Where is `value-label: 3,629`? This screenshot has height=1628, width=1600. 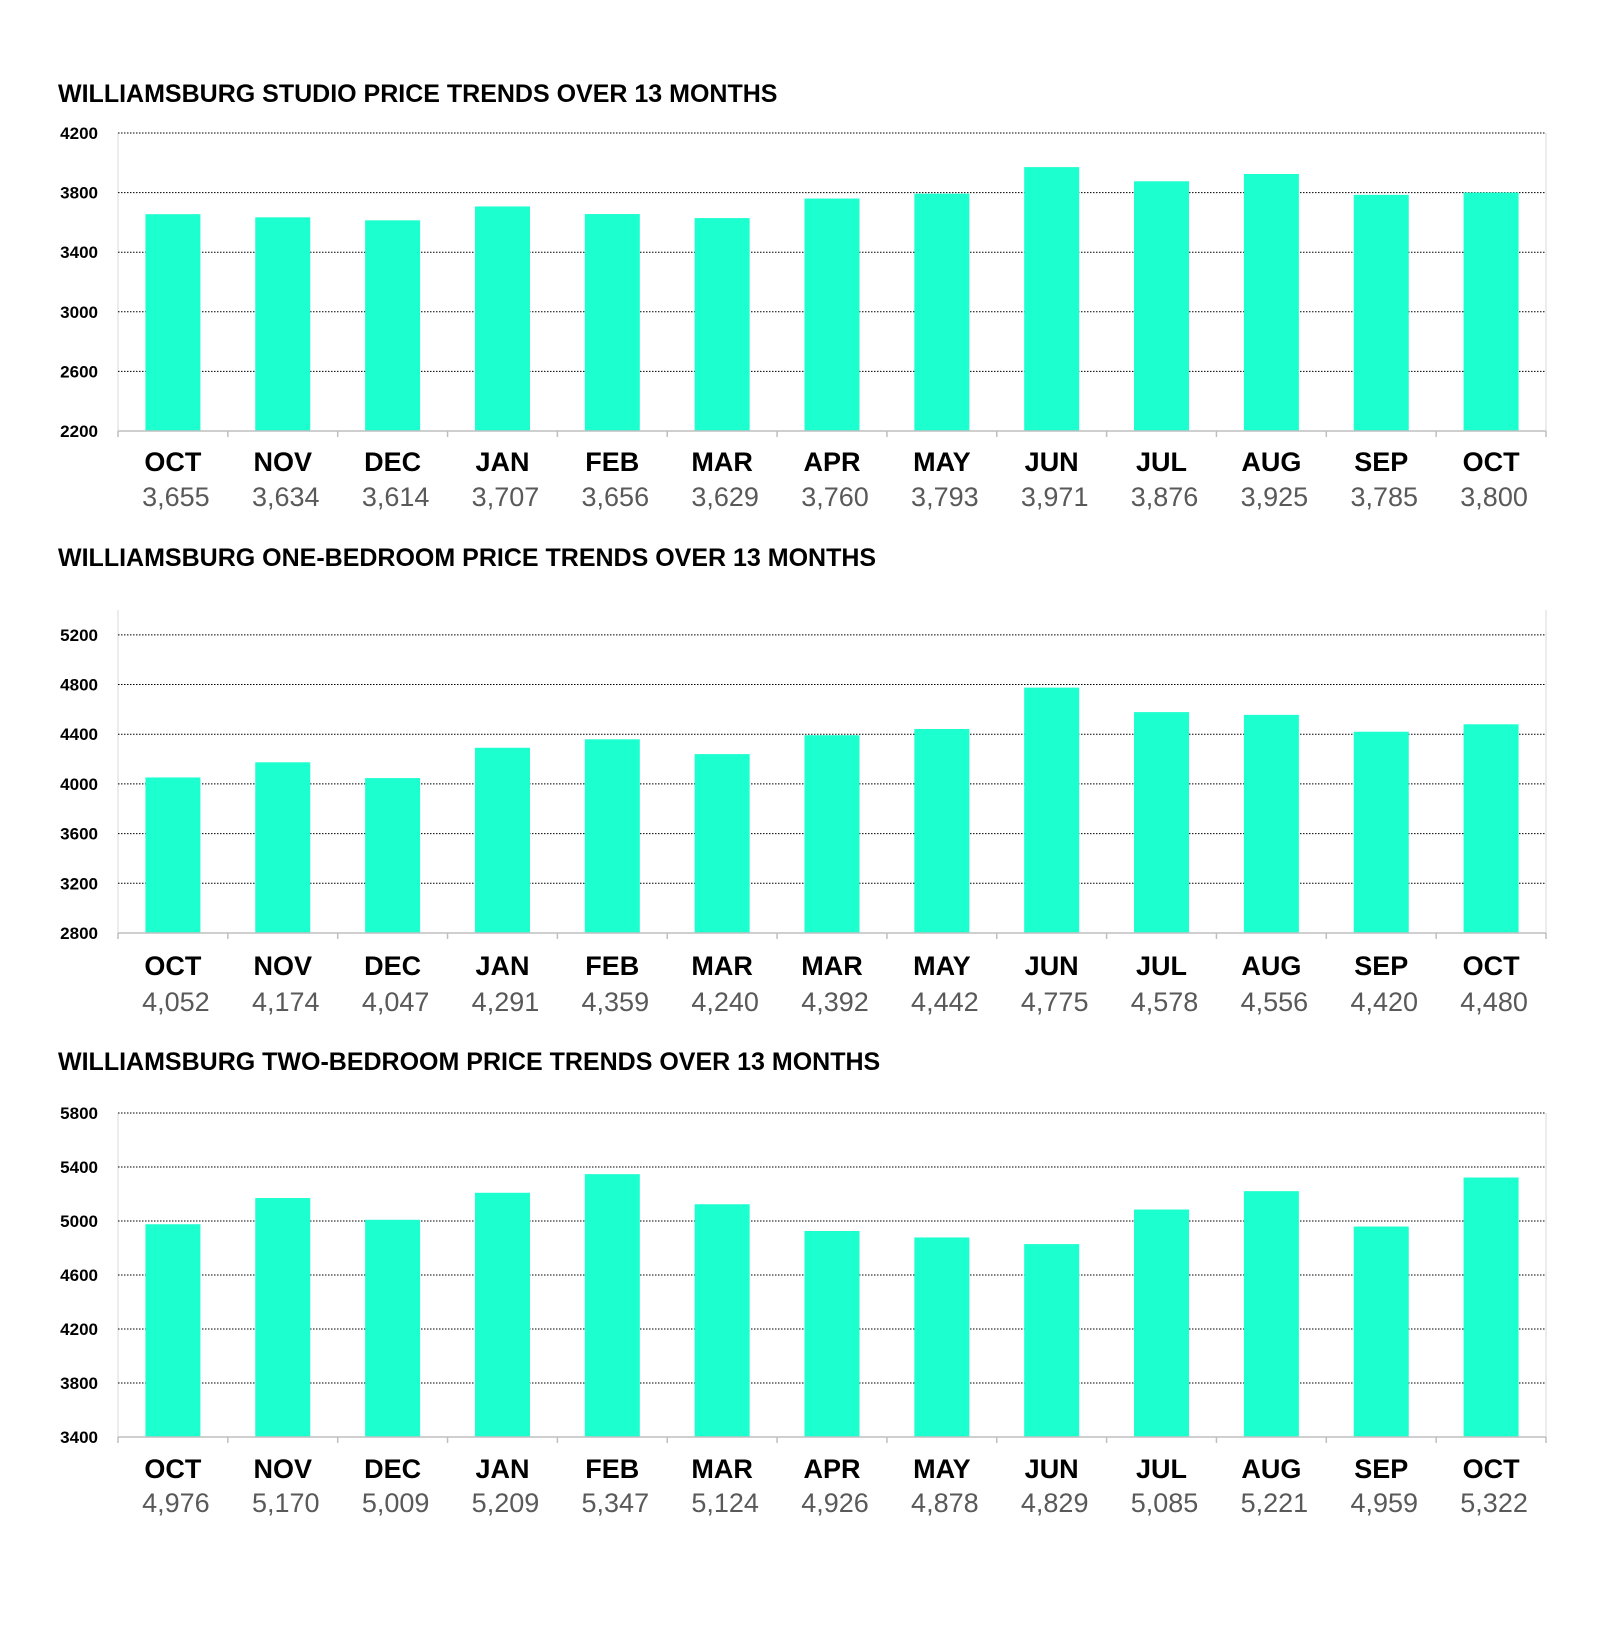
value-label: 3,629 is located at coordinates (725, 497).